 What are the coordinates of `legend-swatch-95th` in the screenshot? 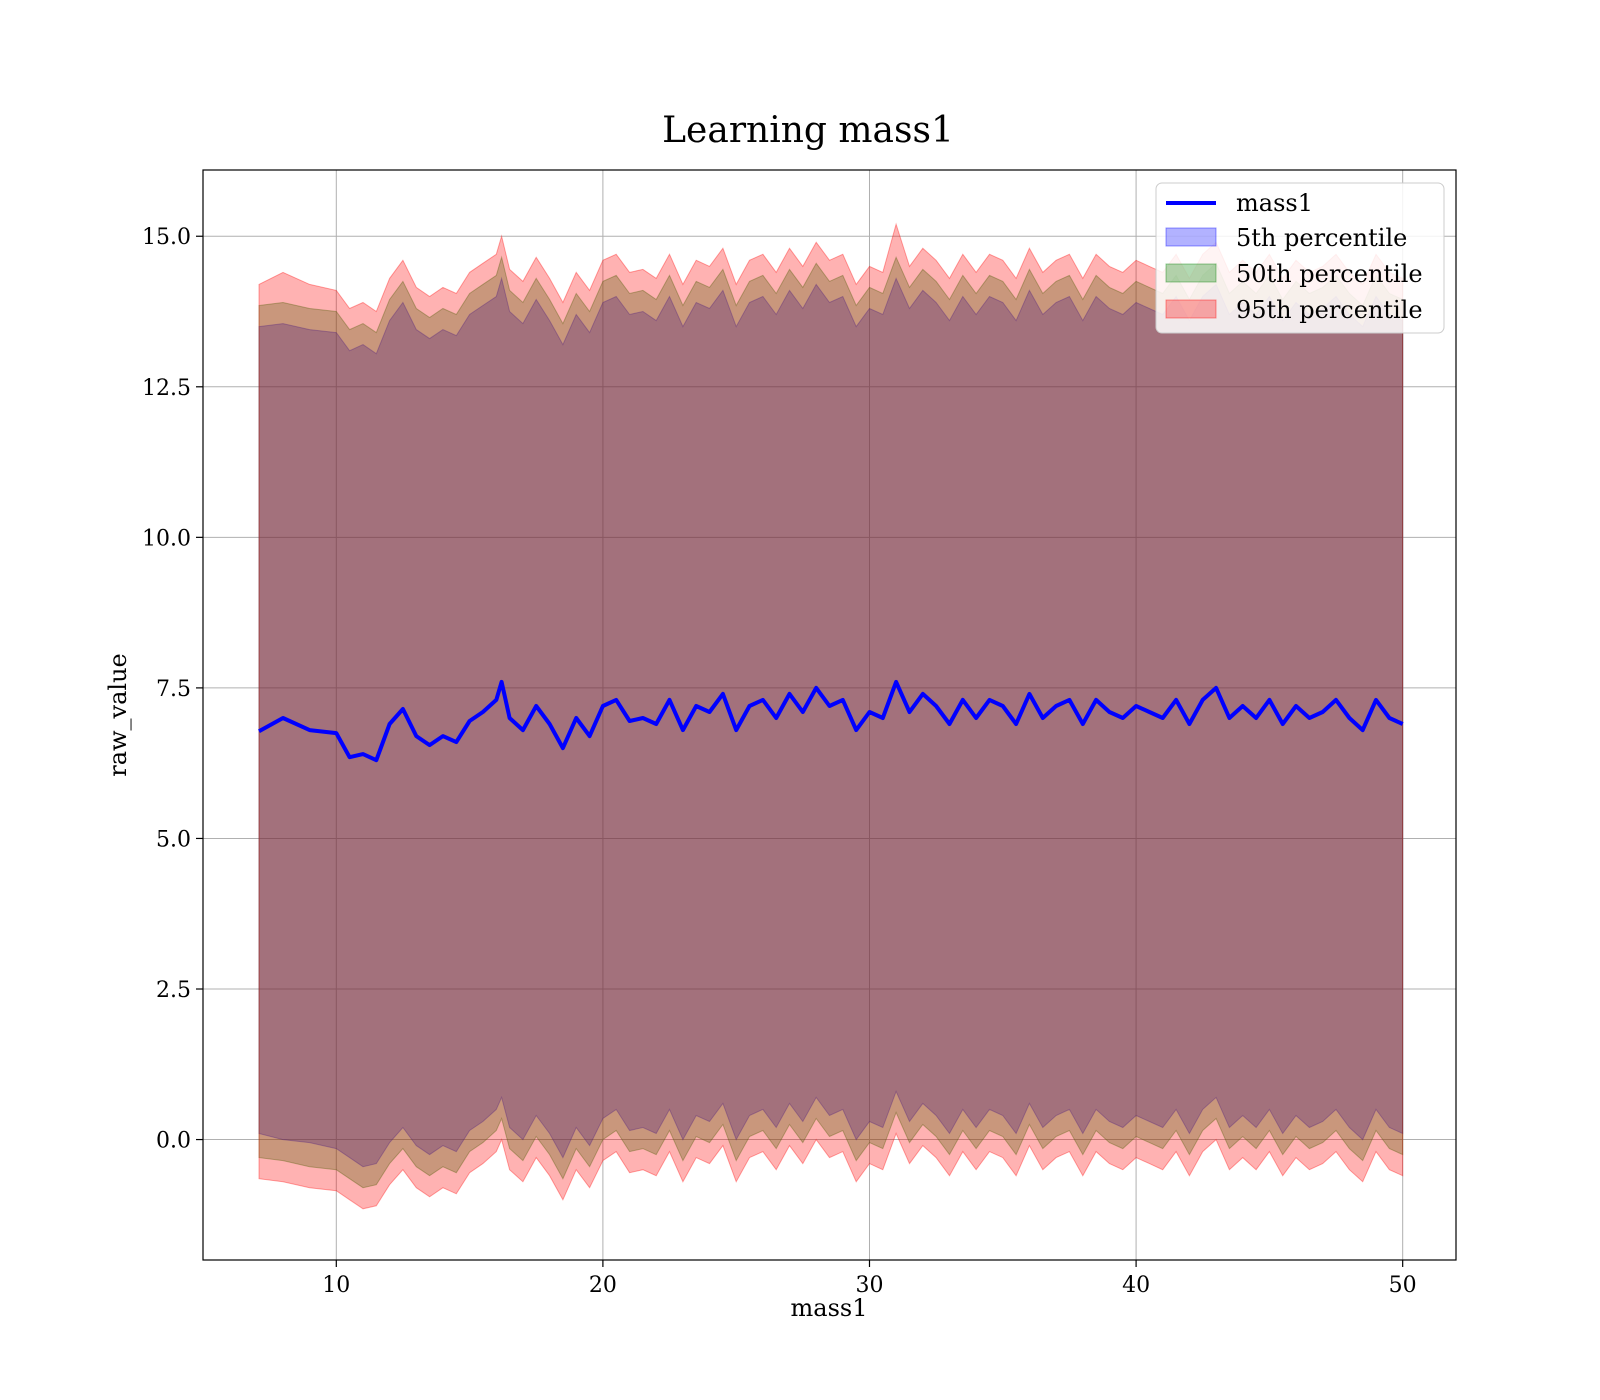 It's located at (1191, 309).